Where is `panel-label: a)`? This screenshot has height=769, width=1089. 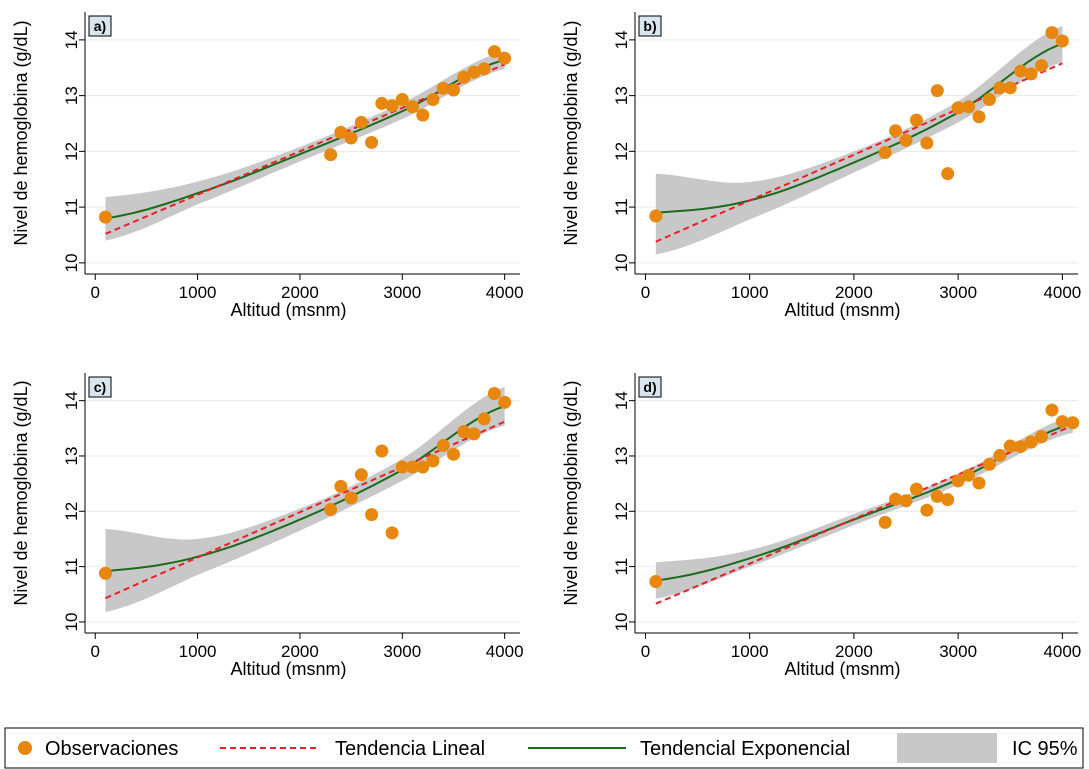 panel-label: a) is located at coordinates (100, 26).